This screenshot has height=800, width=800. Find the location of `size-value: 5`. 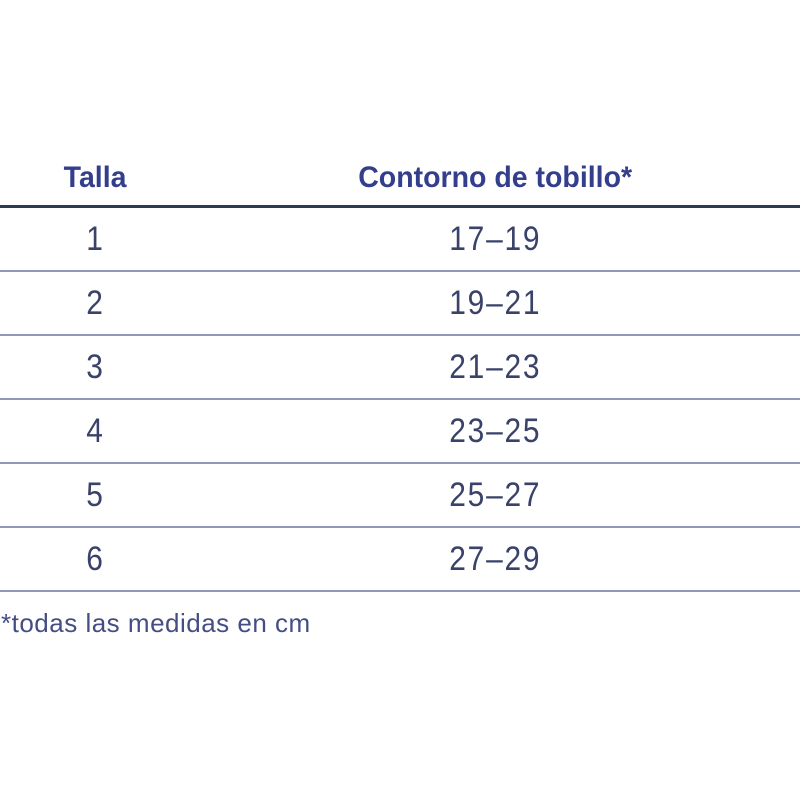

size-value: 5 is located at coordinates (95, 494).